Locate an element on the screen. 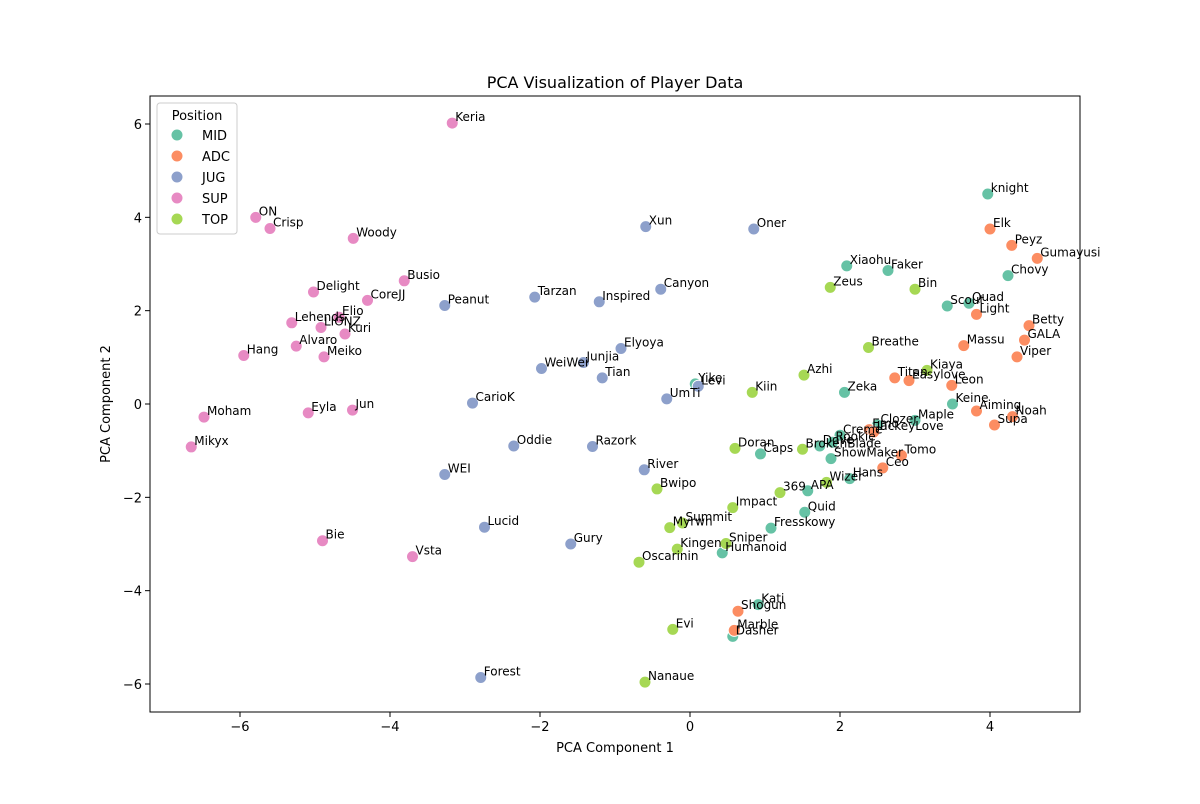  legend-label: TOP is located at coordinates (214, 220).